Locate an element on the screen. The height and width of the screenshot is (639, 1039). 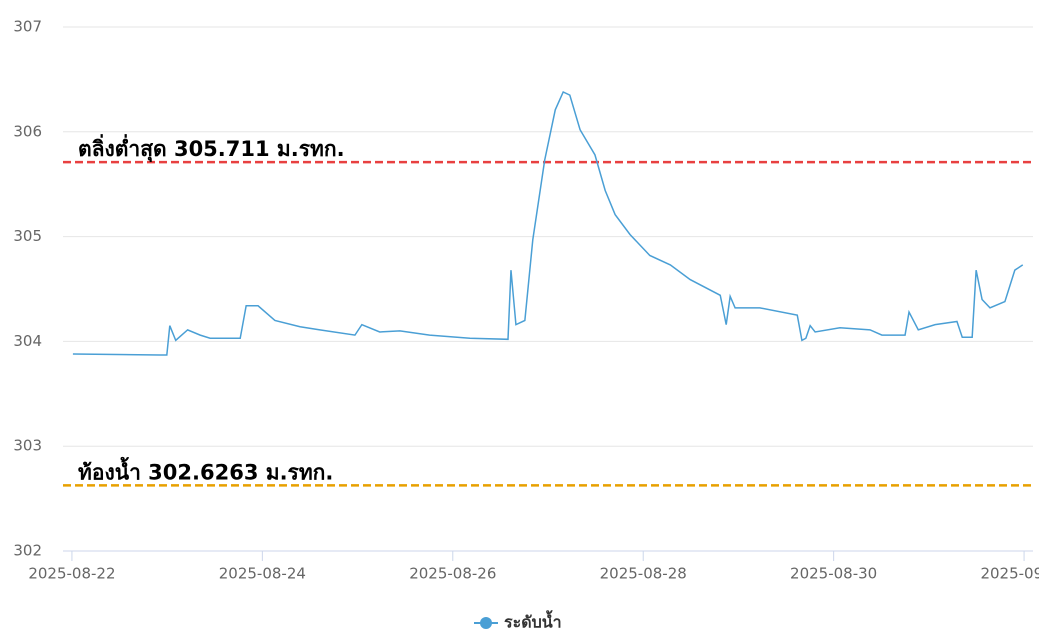
reference-label: ท้องน้ำ 302.6263 ม.รทก. is located at coordinates (205, 470).